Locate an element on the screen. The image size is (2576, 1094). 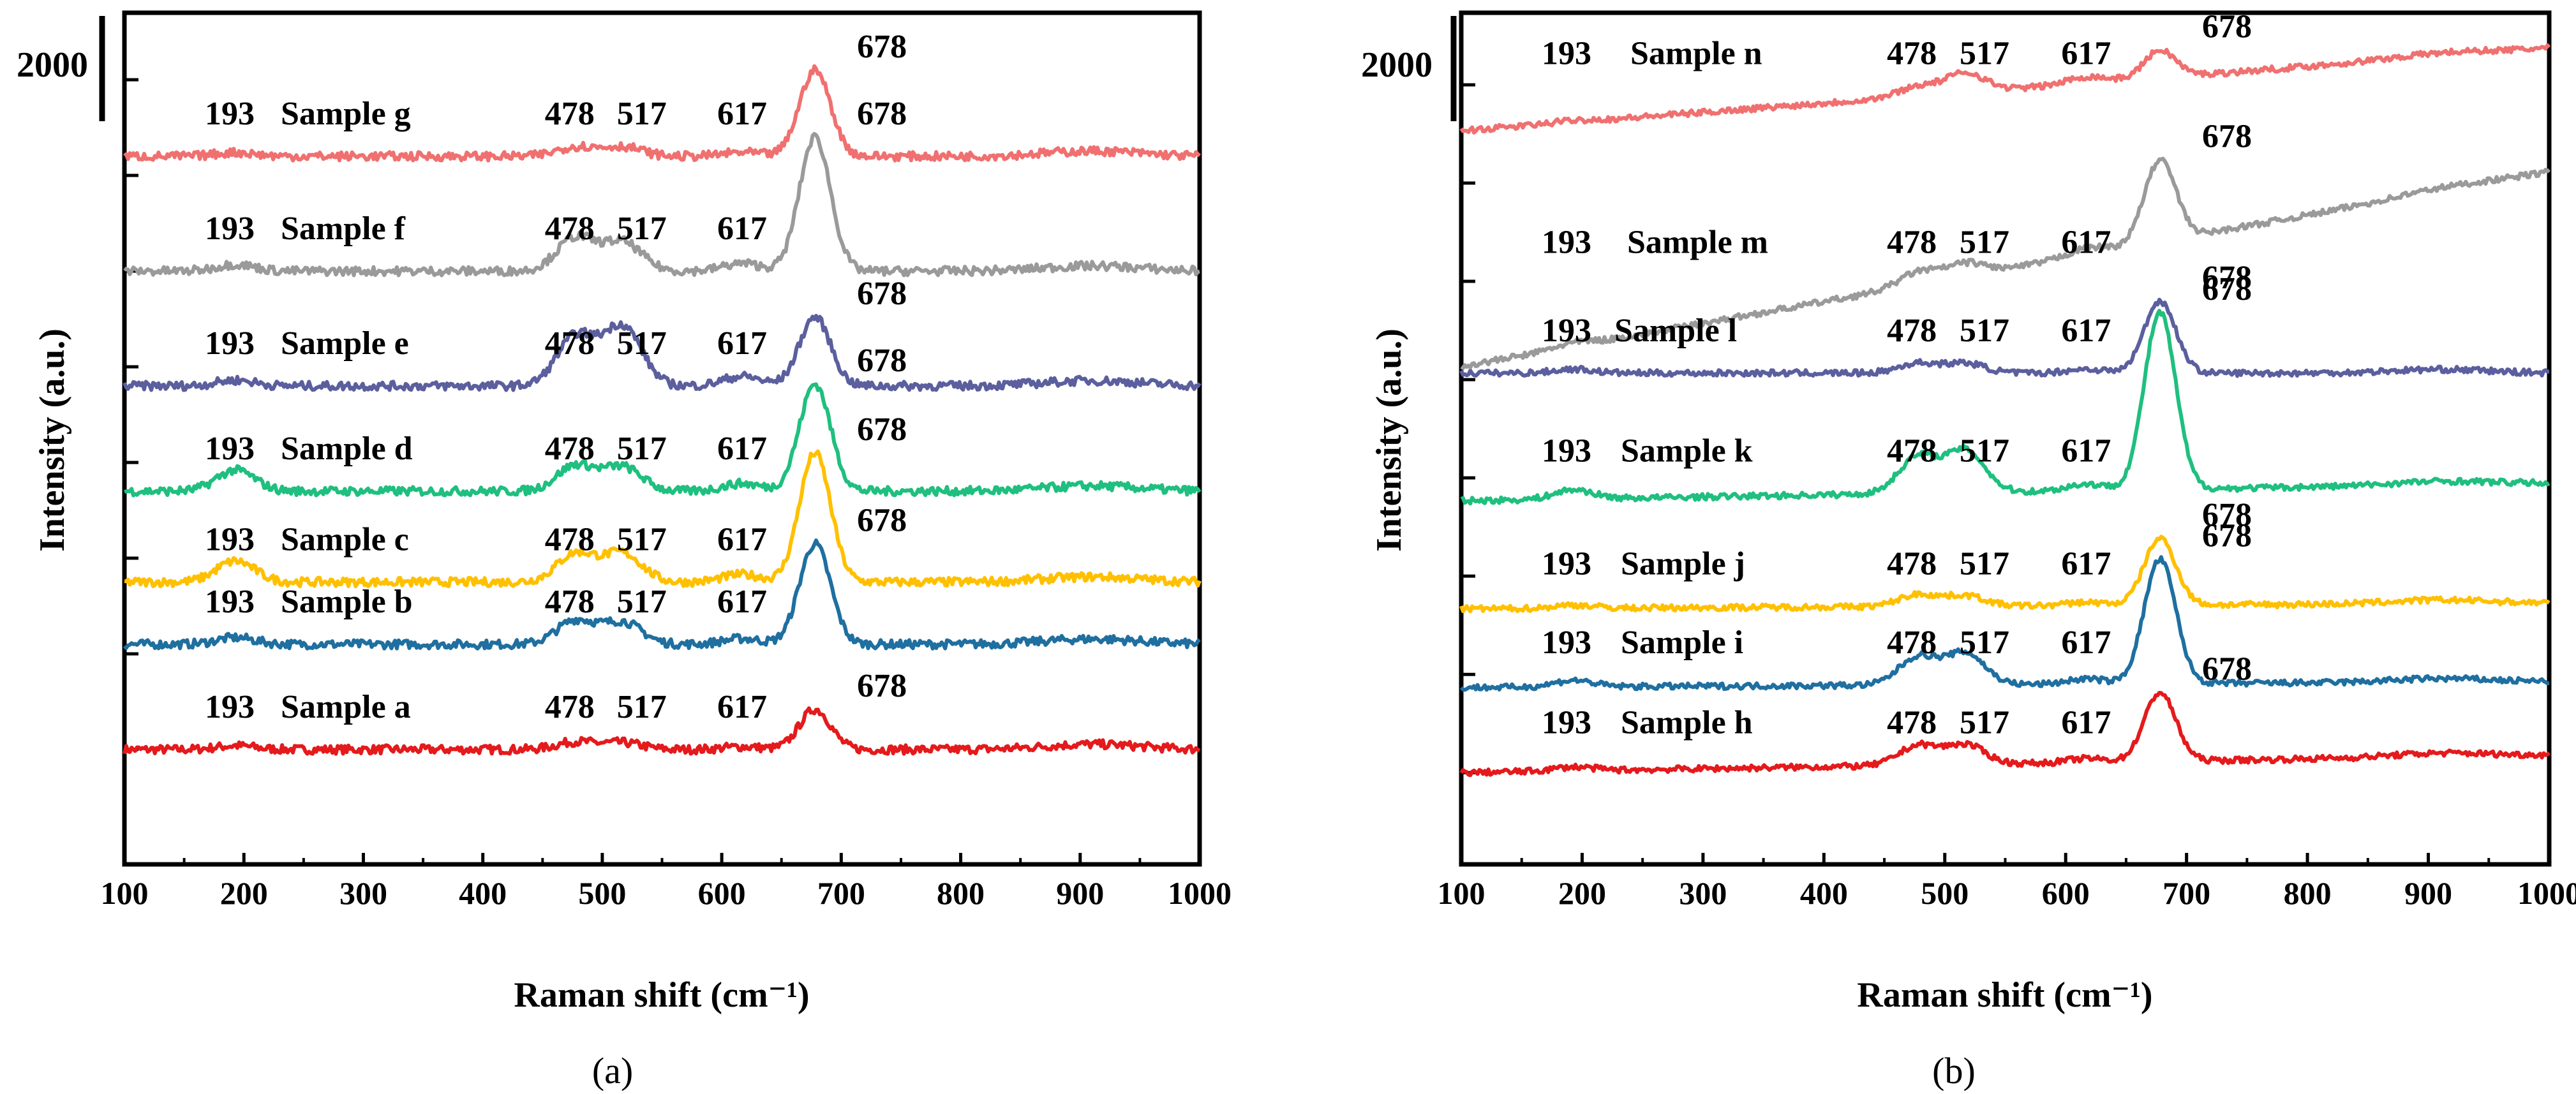
x-tick-label: 1000 is located at coordinates (2546, 893).